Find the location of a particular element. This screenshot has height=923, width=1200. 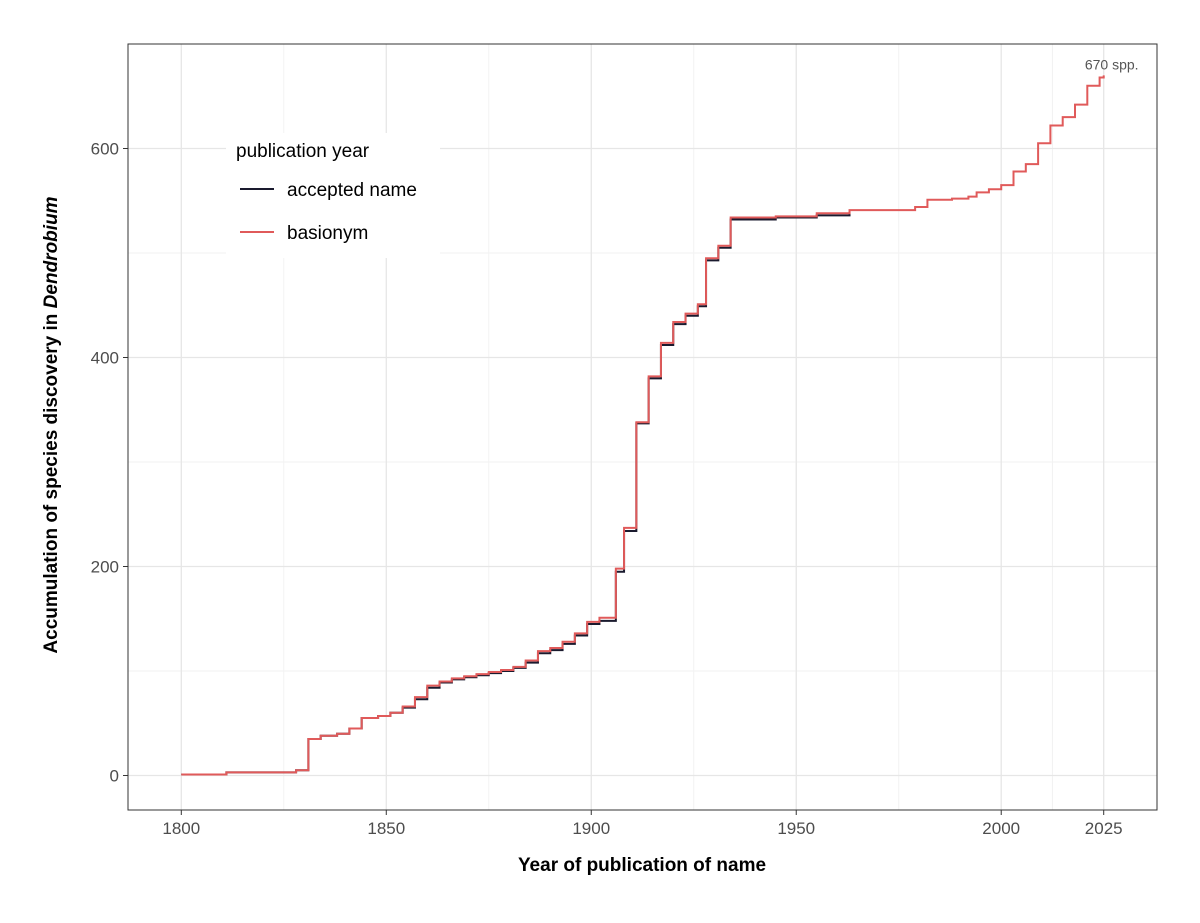

y-axis-title-genus: Dendrobium is located at coordinates (51, 252).